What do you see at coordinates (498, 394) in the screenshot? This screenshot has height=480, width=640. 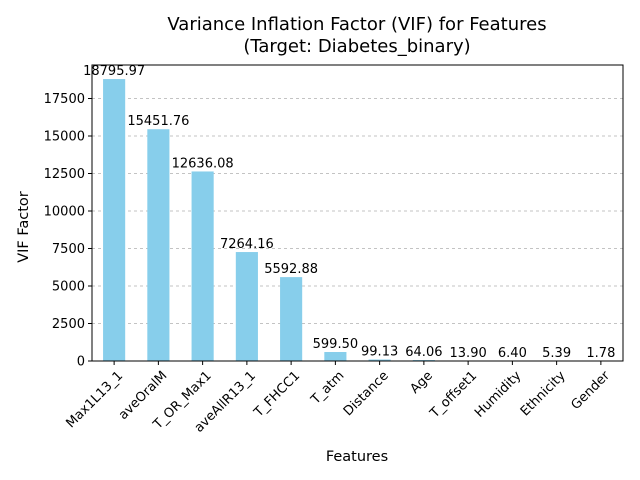 I see `x-tick-label: Humidity` at bounding box center [498, 394].